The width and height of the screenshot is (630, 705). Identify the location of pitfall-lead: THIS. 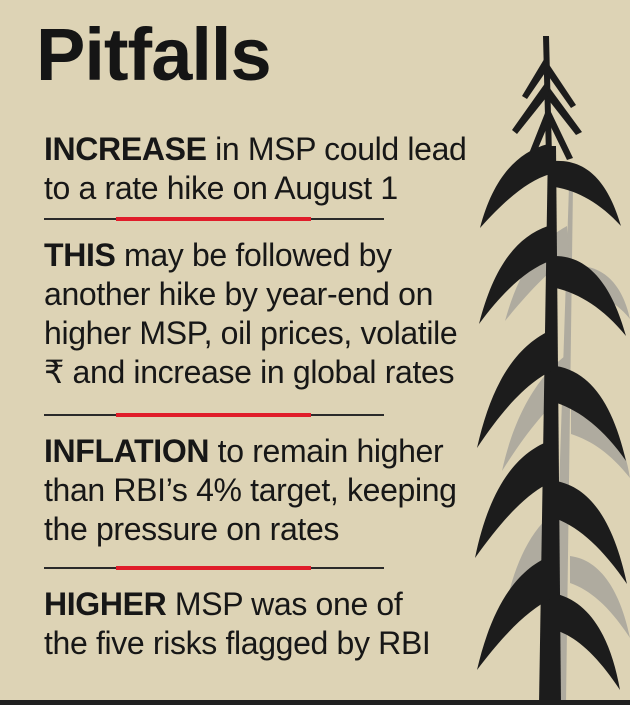
(80, 255).